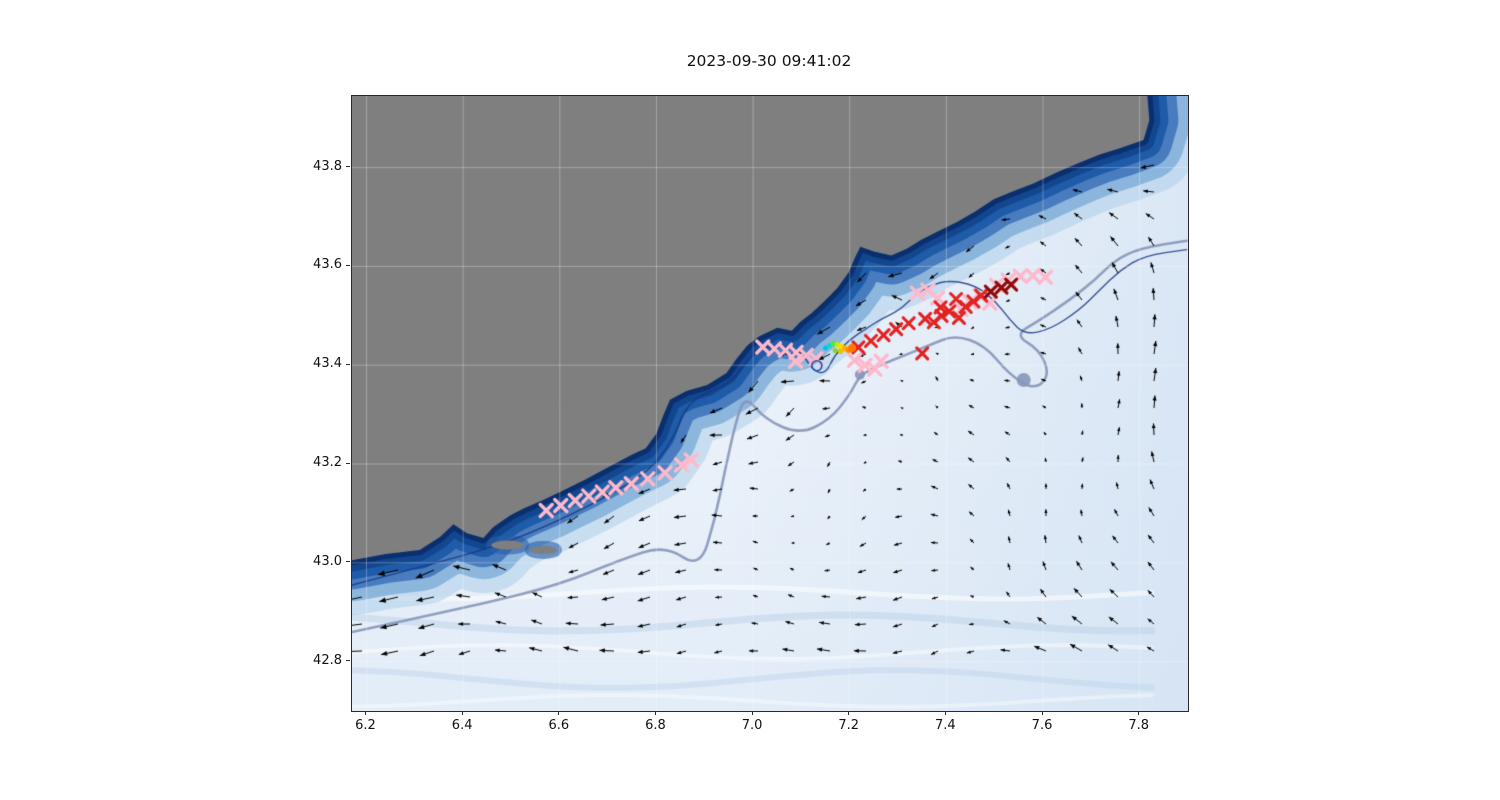 The width and height of the screenshot is (1500, 800). I want to click on plot-title: 2023-09-30 09:41:02, so click(769, 61).